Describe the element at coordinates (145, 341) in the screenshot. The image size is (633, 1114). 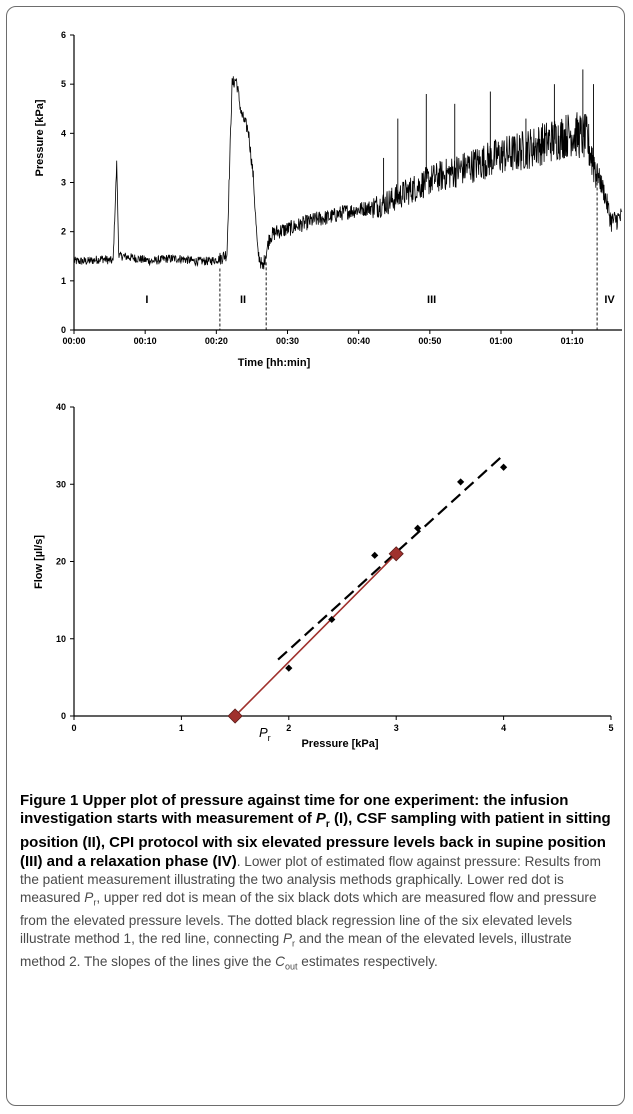
I see `top-x-tick-label: 00:10` at that location.